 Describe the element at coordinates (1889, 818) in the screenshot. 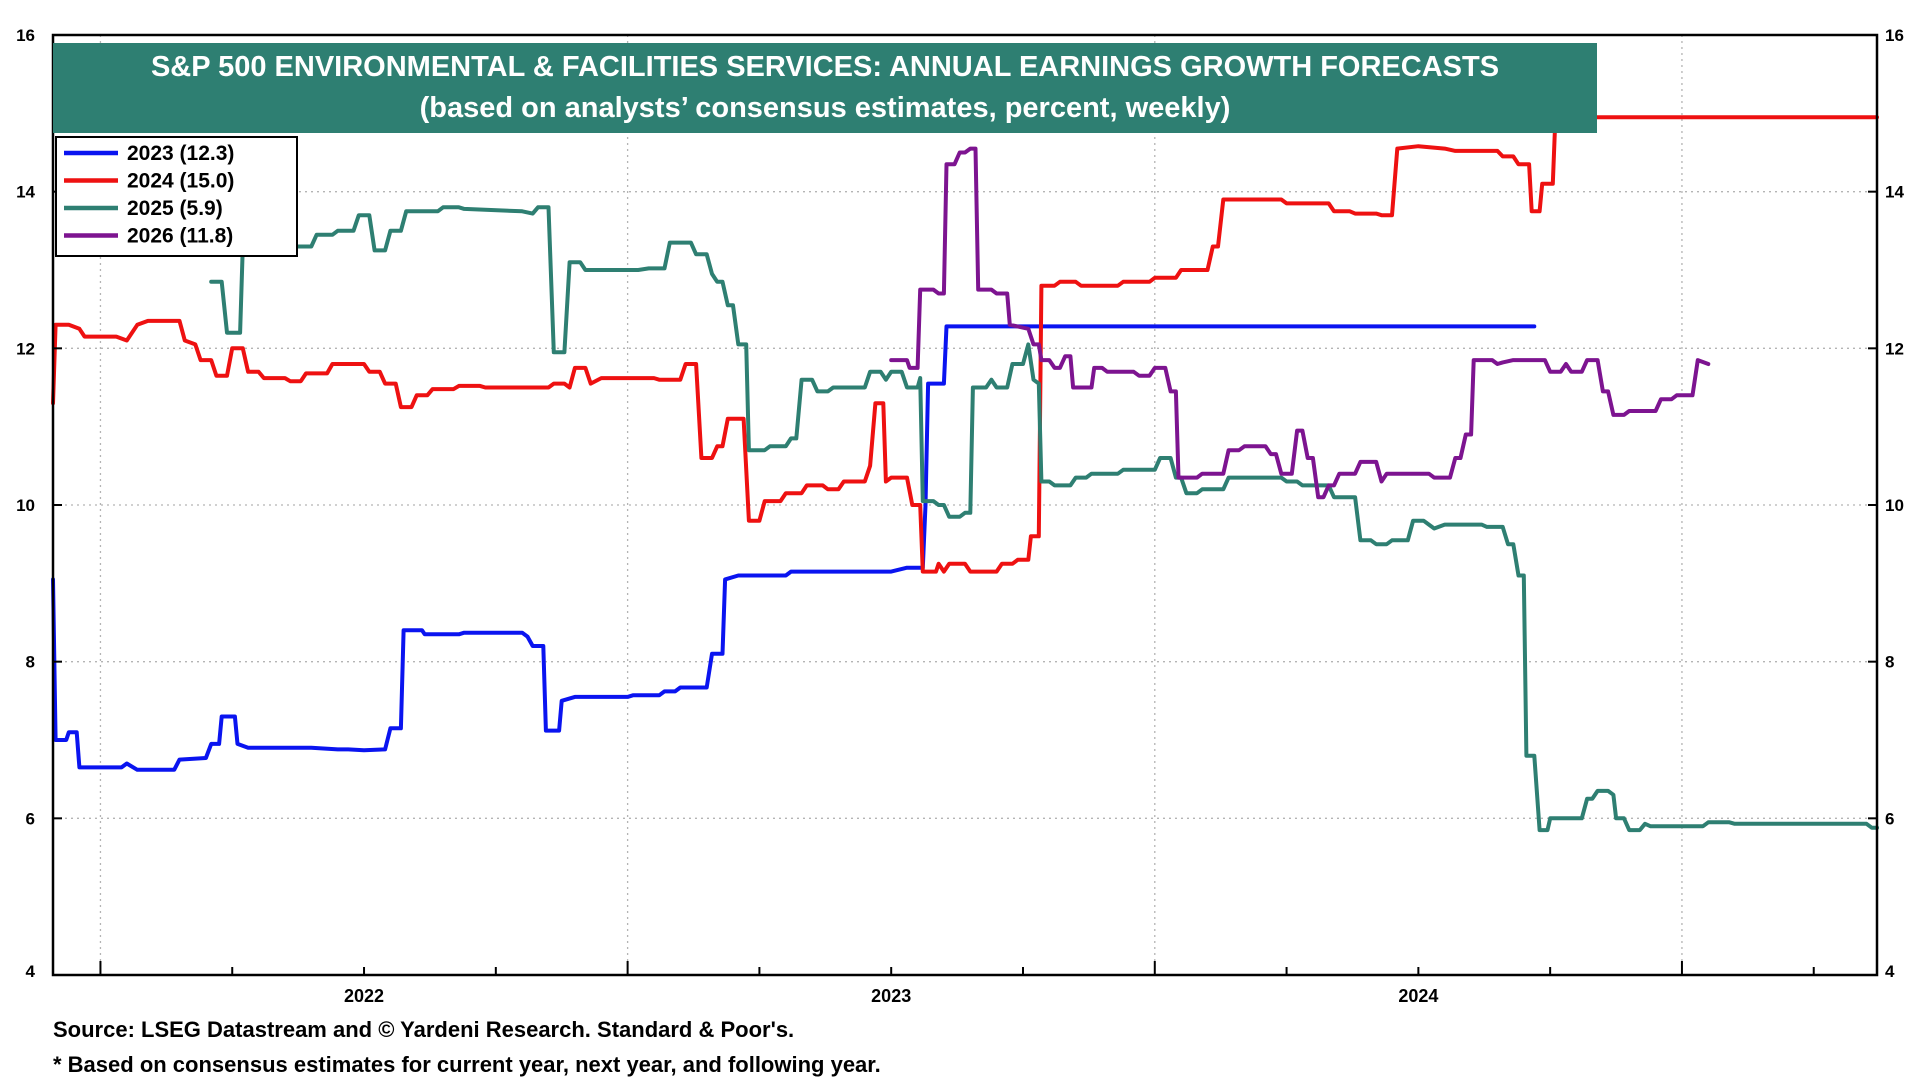

I see `y-tick-label-right: 6` at that location.